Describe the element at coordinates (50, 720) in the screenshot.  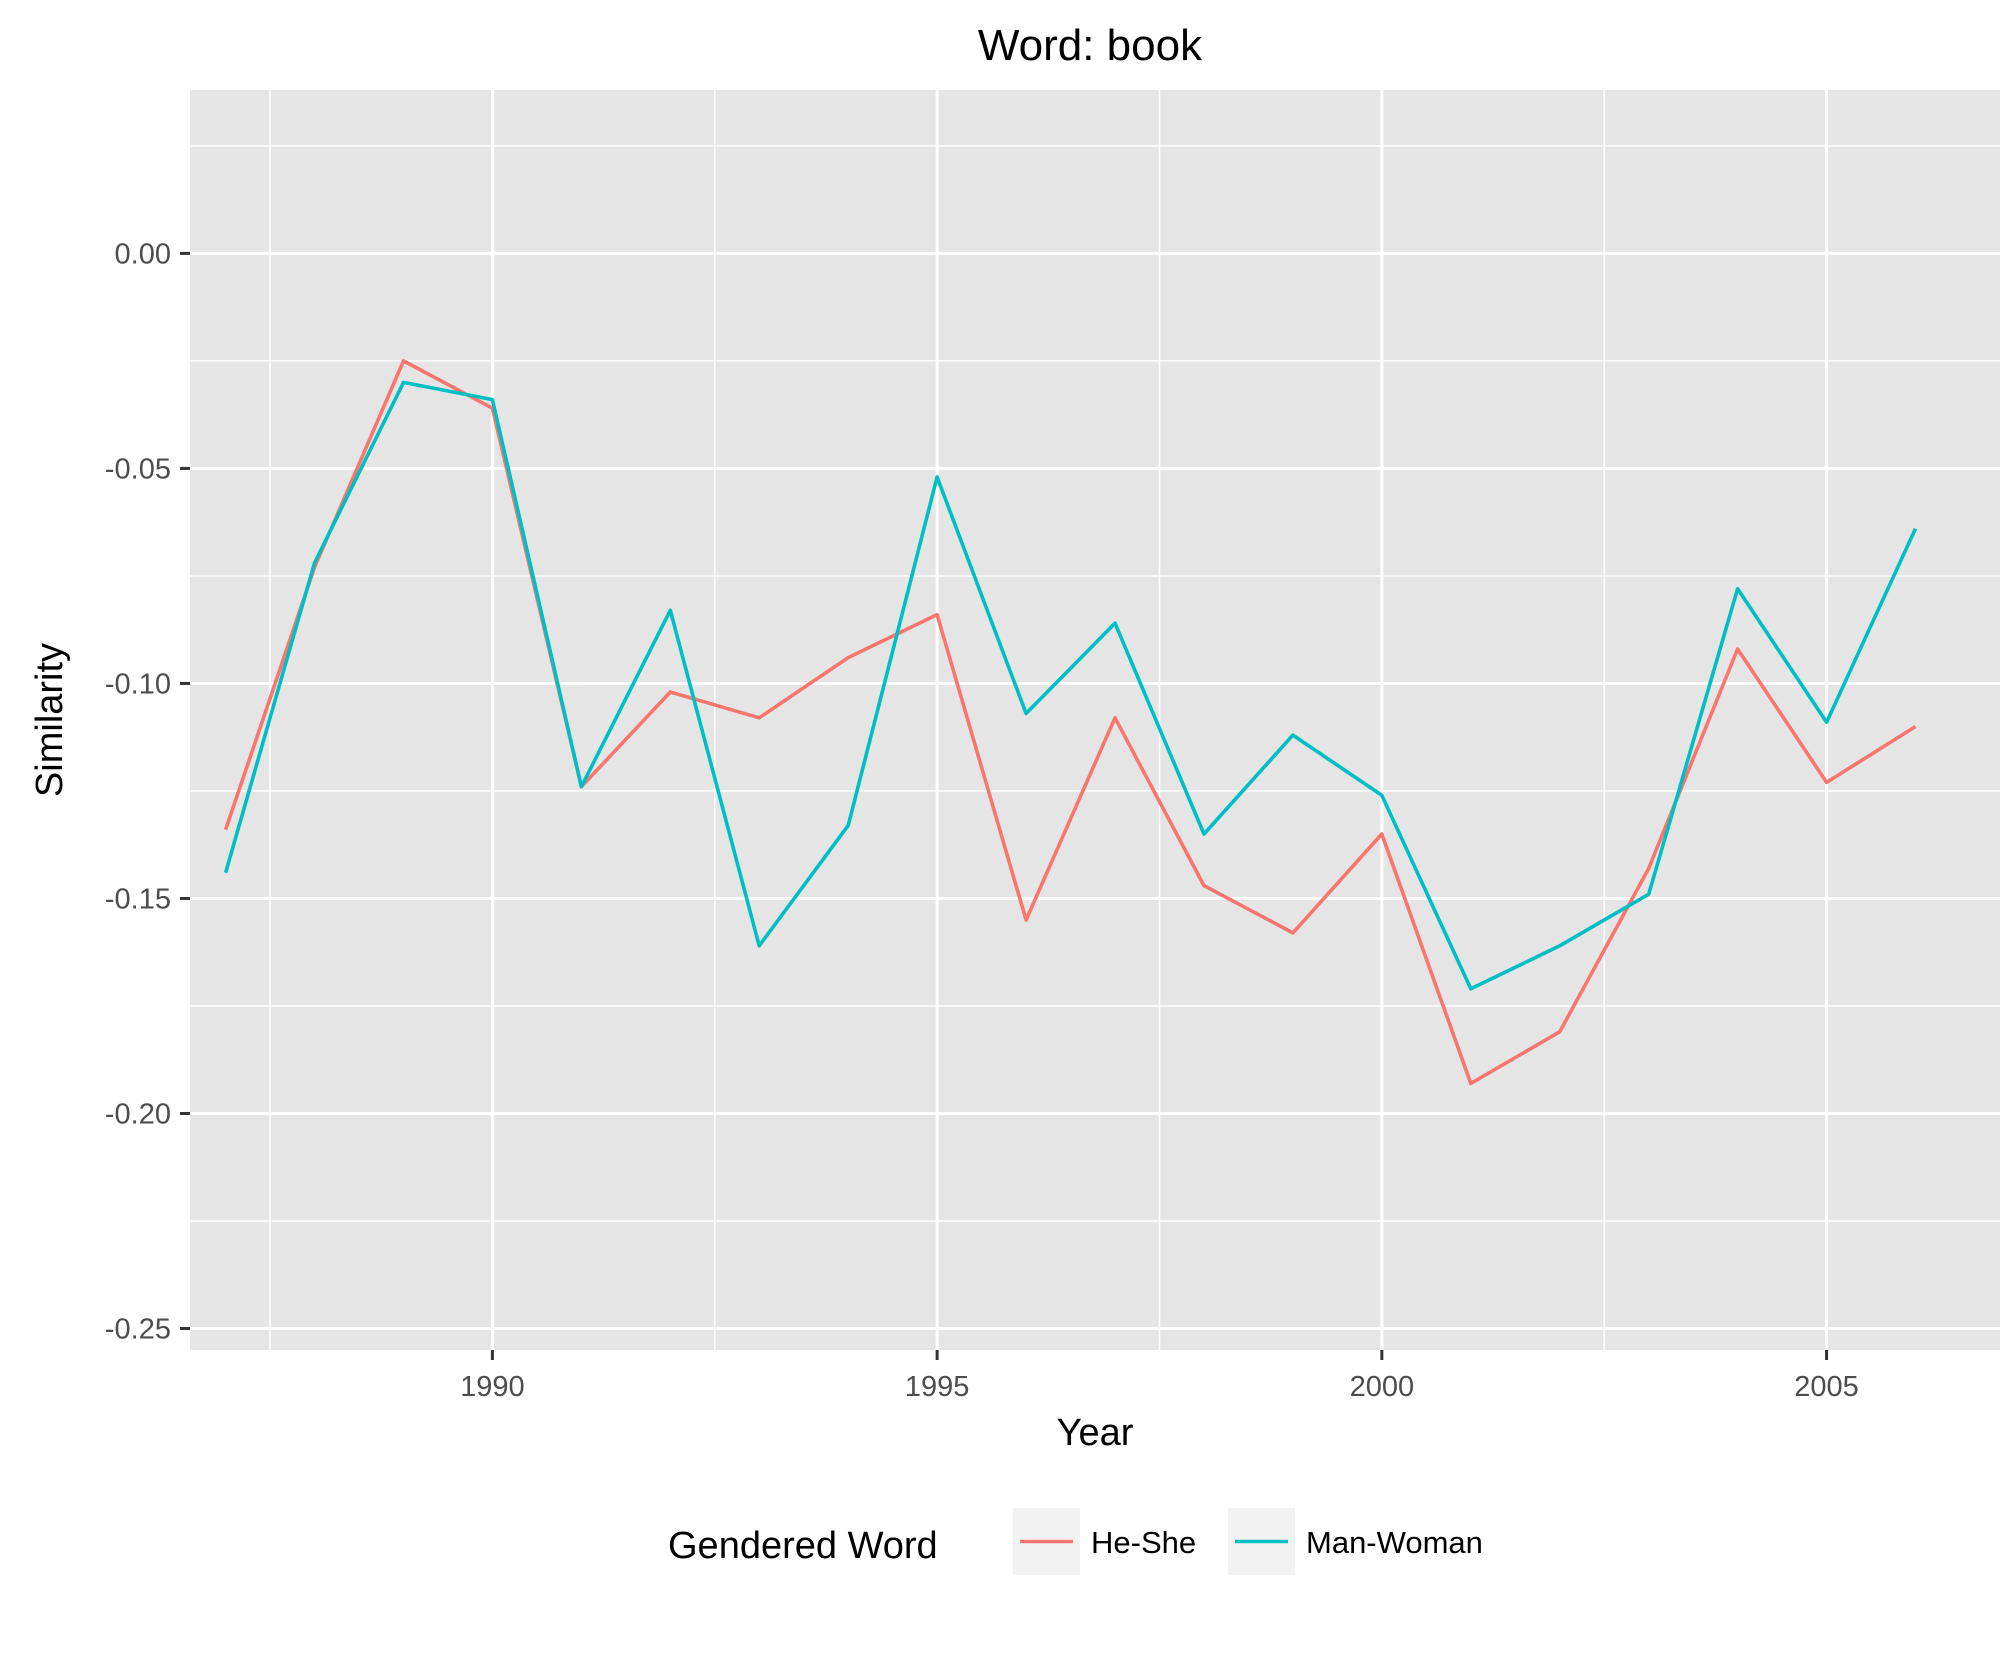
I see `y-axis-title: Similarity` at that location.